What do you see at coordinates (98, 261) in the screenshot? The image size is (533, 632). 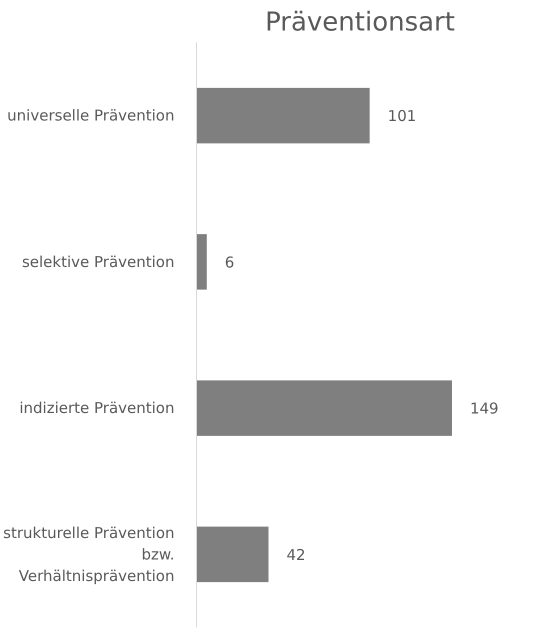 I see `y-tick-label: selektive Prävention` at bounding box center [98, 261].